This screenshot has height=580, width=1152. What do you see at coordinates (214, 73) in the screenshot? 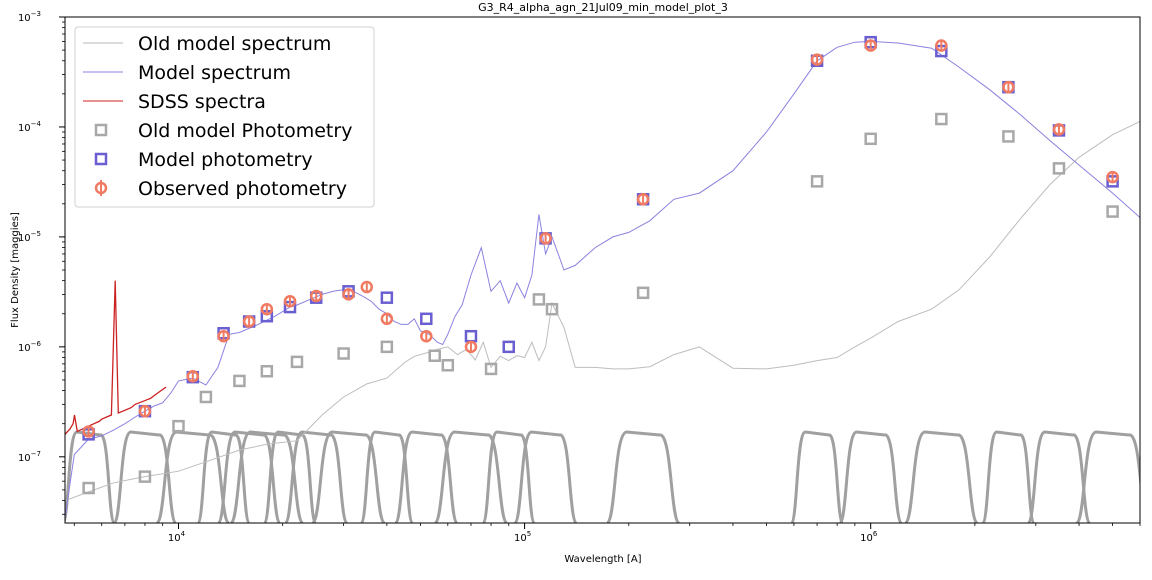
I see `legend-label: Model spectrum` at bounding box center [214, 73].